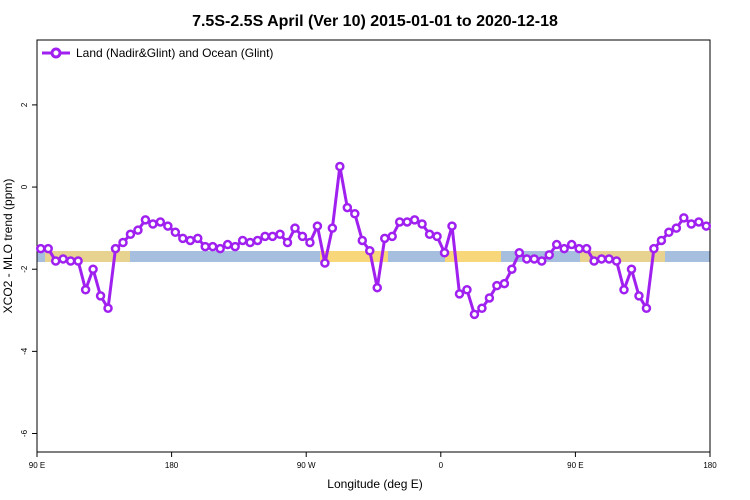  Describe the element at coordinates (56, 53) in the screenshot. I see `legend-marker` at that location.